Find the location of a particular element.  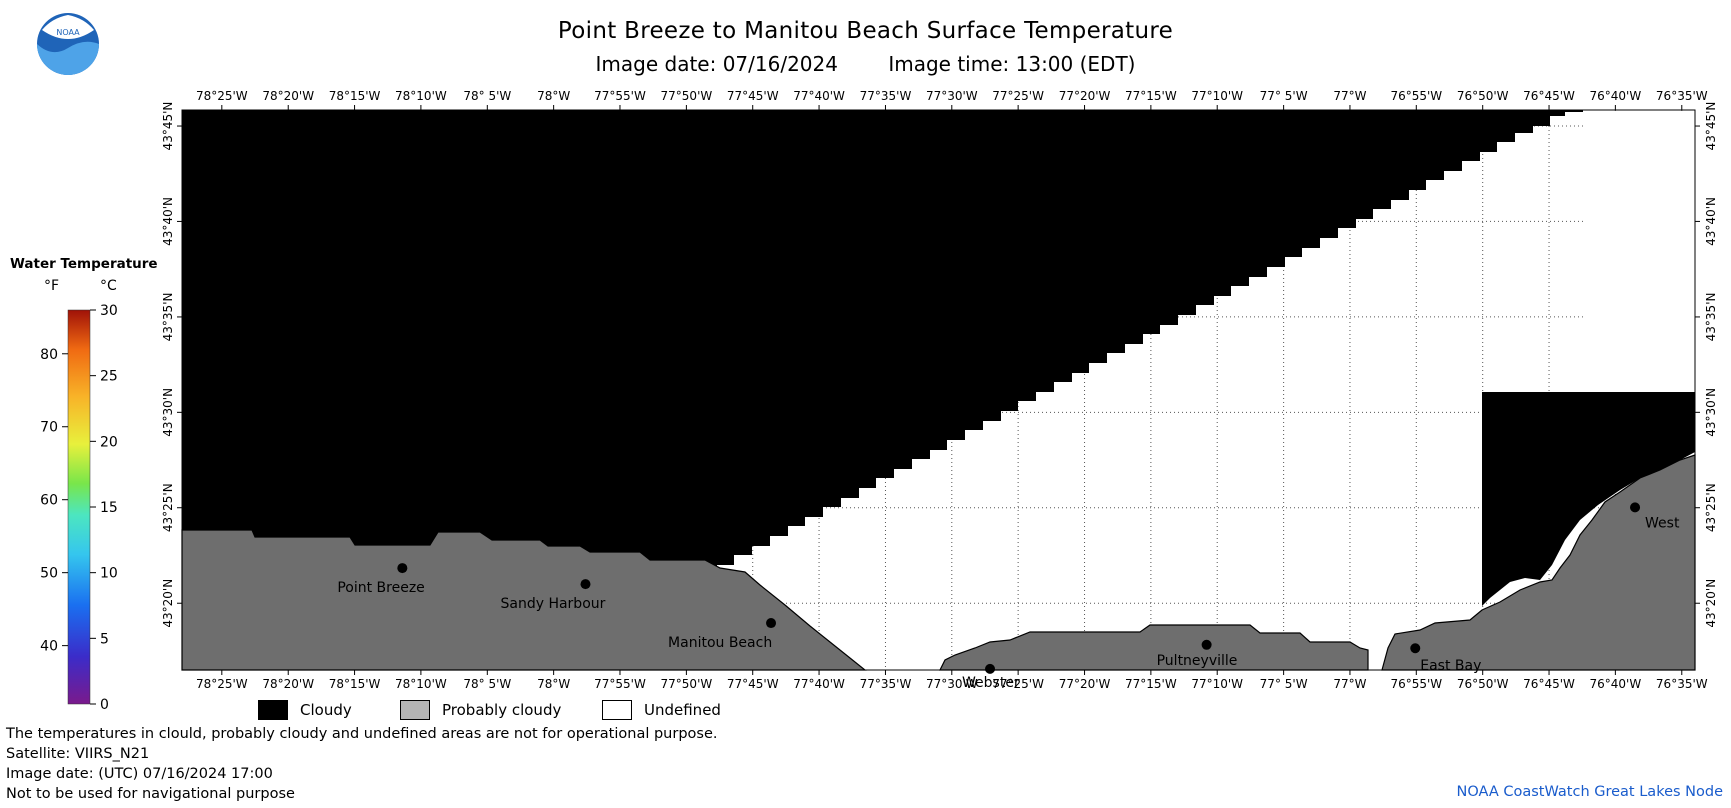

lat-label-left: 43°40'N is located at coordinates (168, 221).